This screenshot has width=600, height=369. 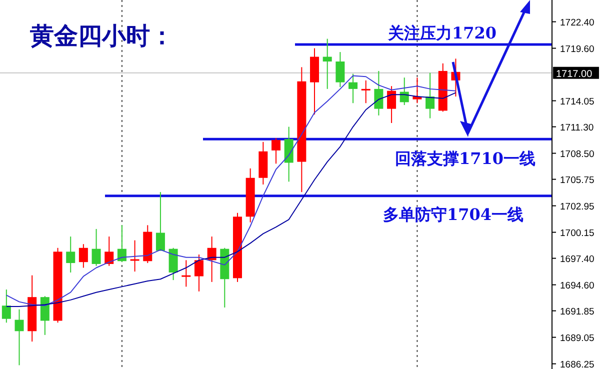 What do you see at coordinates (465, 158) in the screenshot?
I see `legend-label: 回落支撑1710一线` at bounding box center [465, 158].